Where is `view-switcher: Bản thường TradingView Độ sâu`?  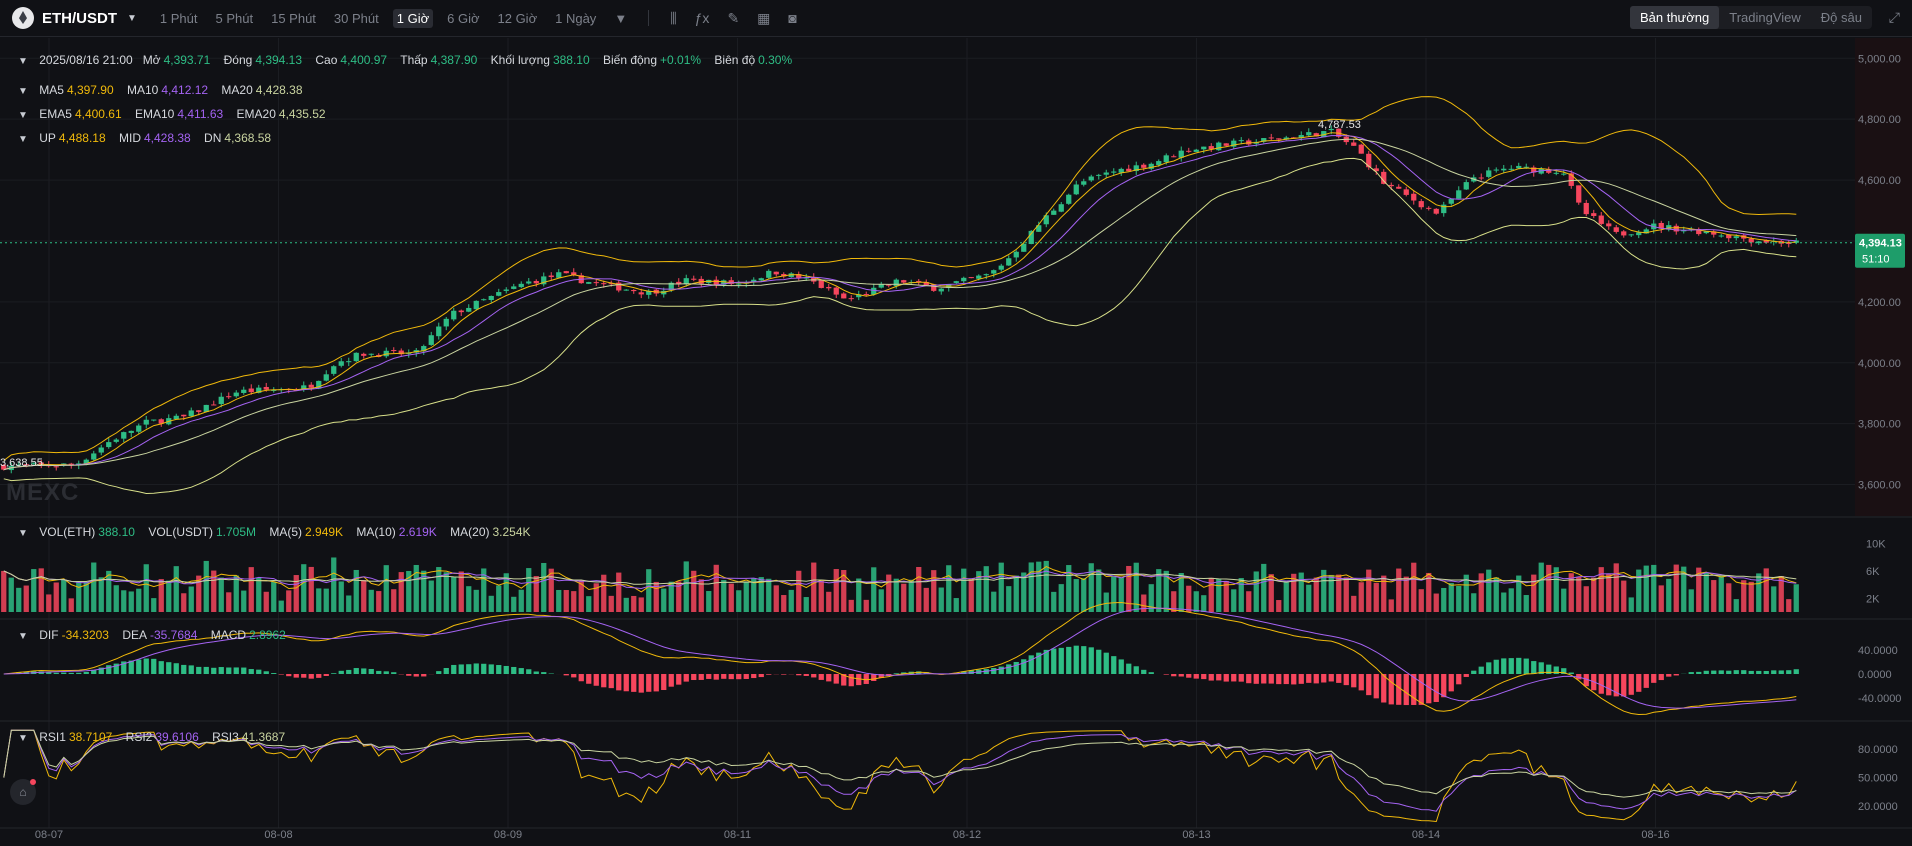
view-switcher: Bản thường TradingView Độ sâu is located at coordinates (1750, 17).